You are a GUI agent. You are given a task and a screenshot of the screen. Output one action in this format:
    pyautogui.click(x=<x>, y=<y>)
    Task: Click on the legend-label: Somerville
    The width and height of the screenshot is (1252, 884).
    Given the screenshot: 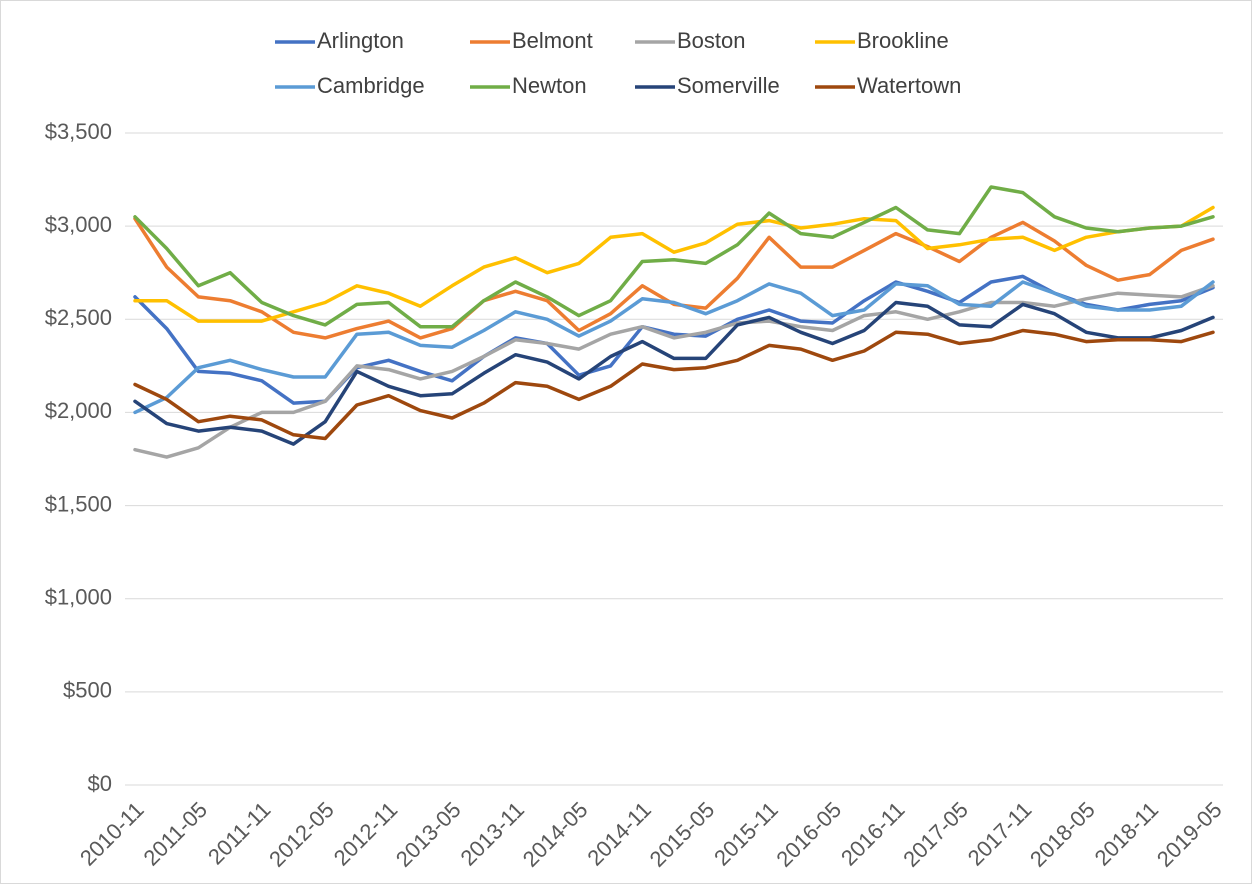 What is the action you would take?
    pyautogui.click(x=728, y=85)
    